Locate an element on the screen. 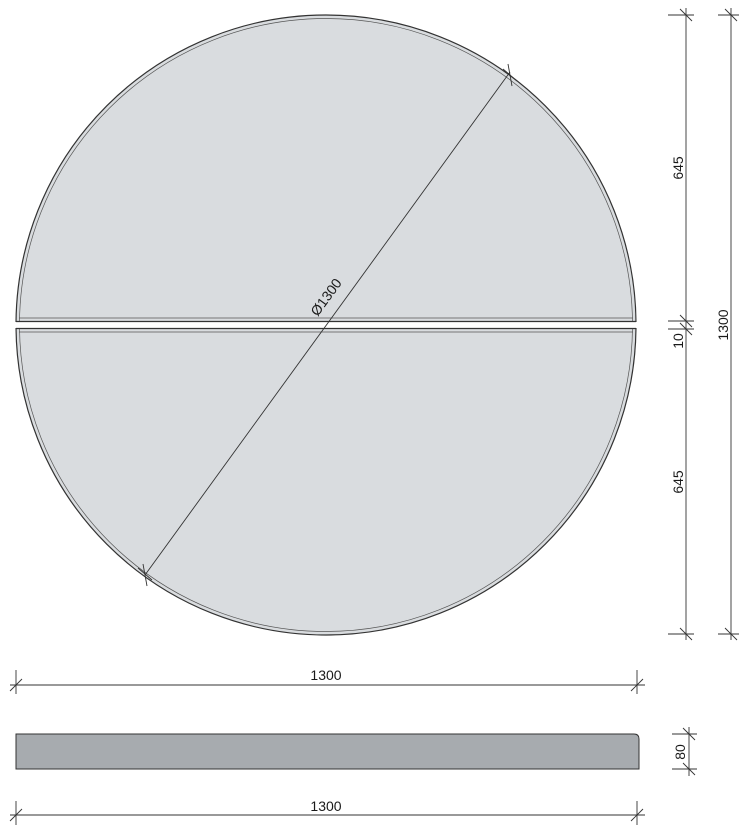  vertical-dimension-chain: 645 10 645 is located at coordinates (681, 324).